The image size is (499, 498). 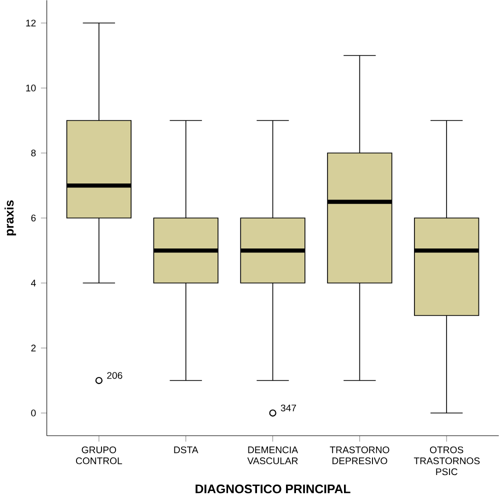 I want to click on x-tick-label: TRASTORNO DEPRESIVO, so click(x=360, y=455).